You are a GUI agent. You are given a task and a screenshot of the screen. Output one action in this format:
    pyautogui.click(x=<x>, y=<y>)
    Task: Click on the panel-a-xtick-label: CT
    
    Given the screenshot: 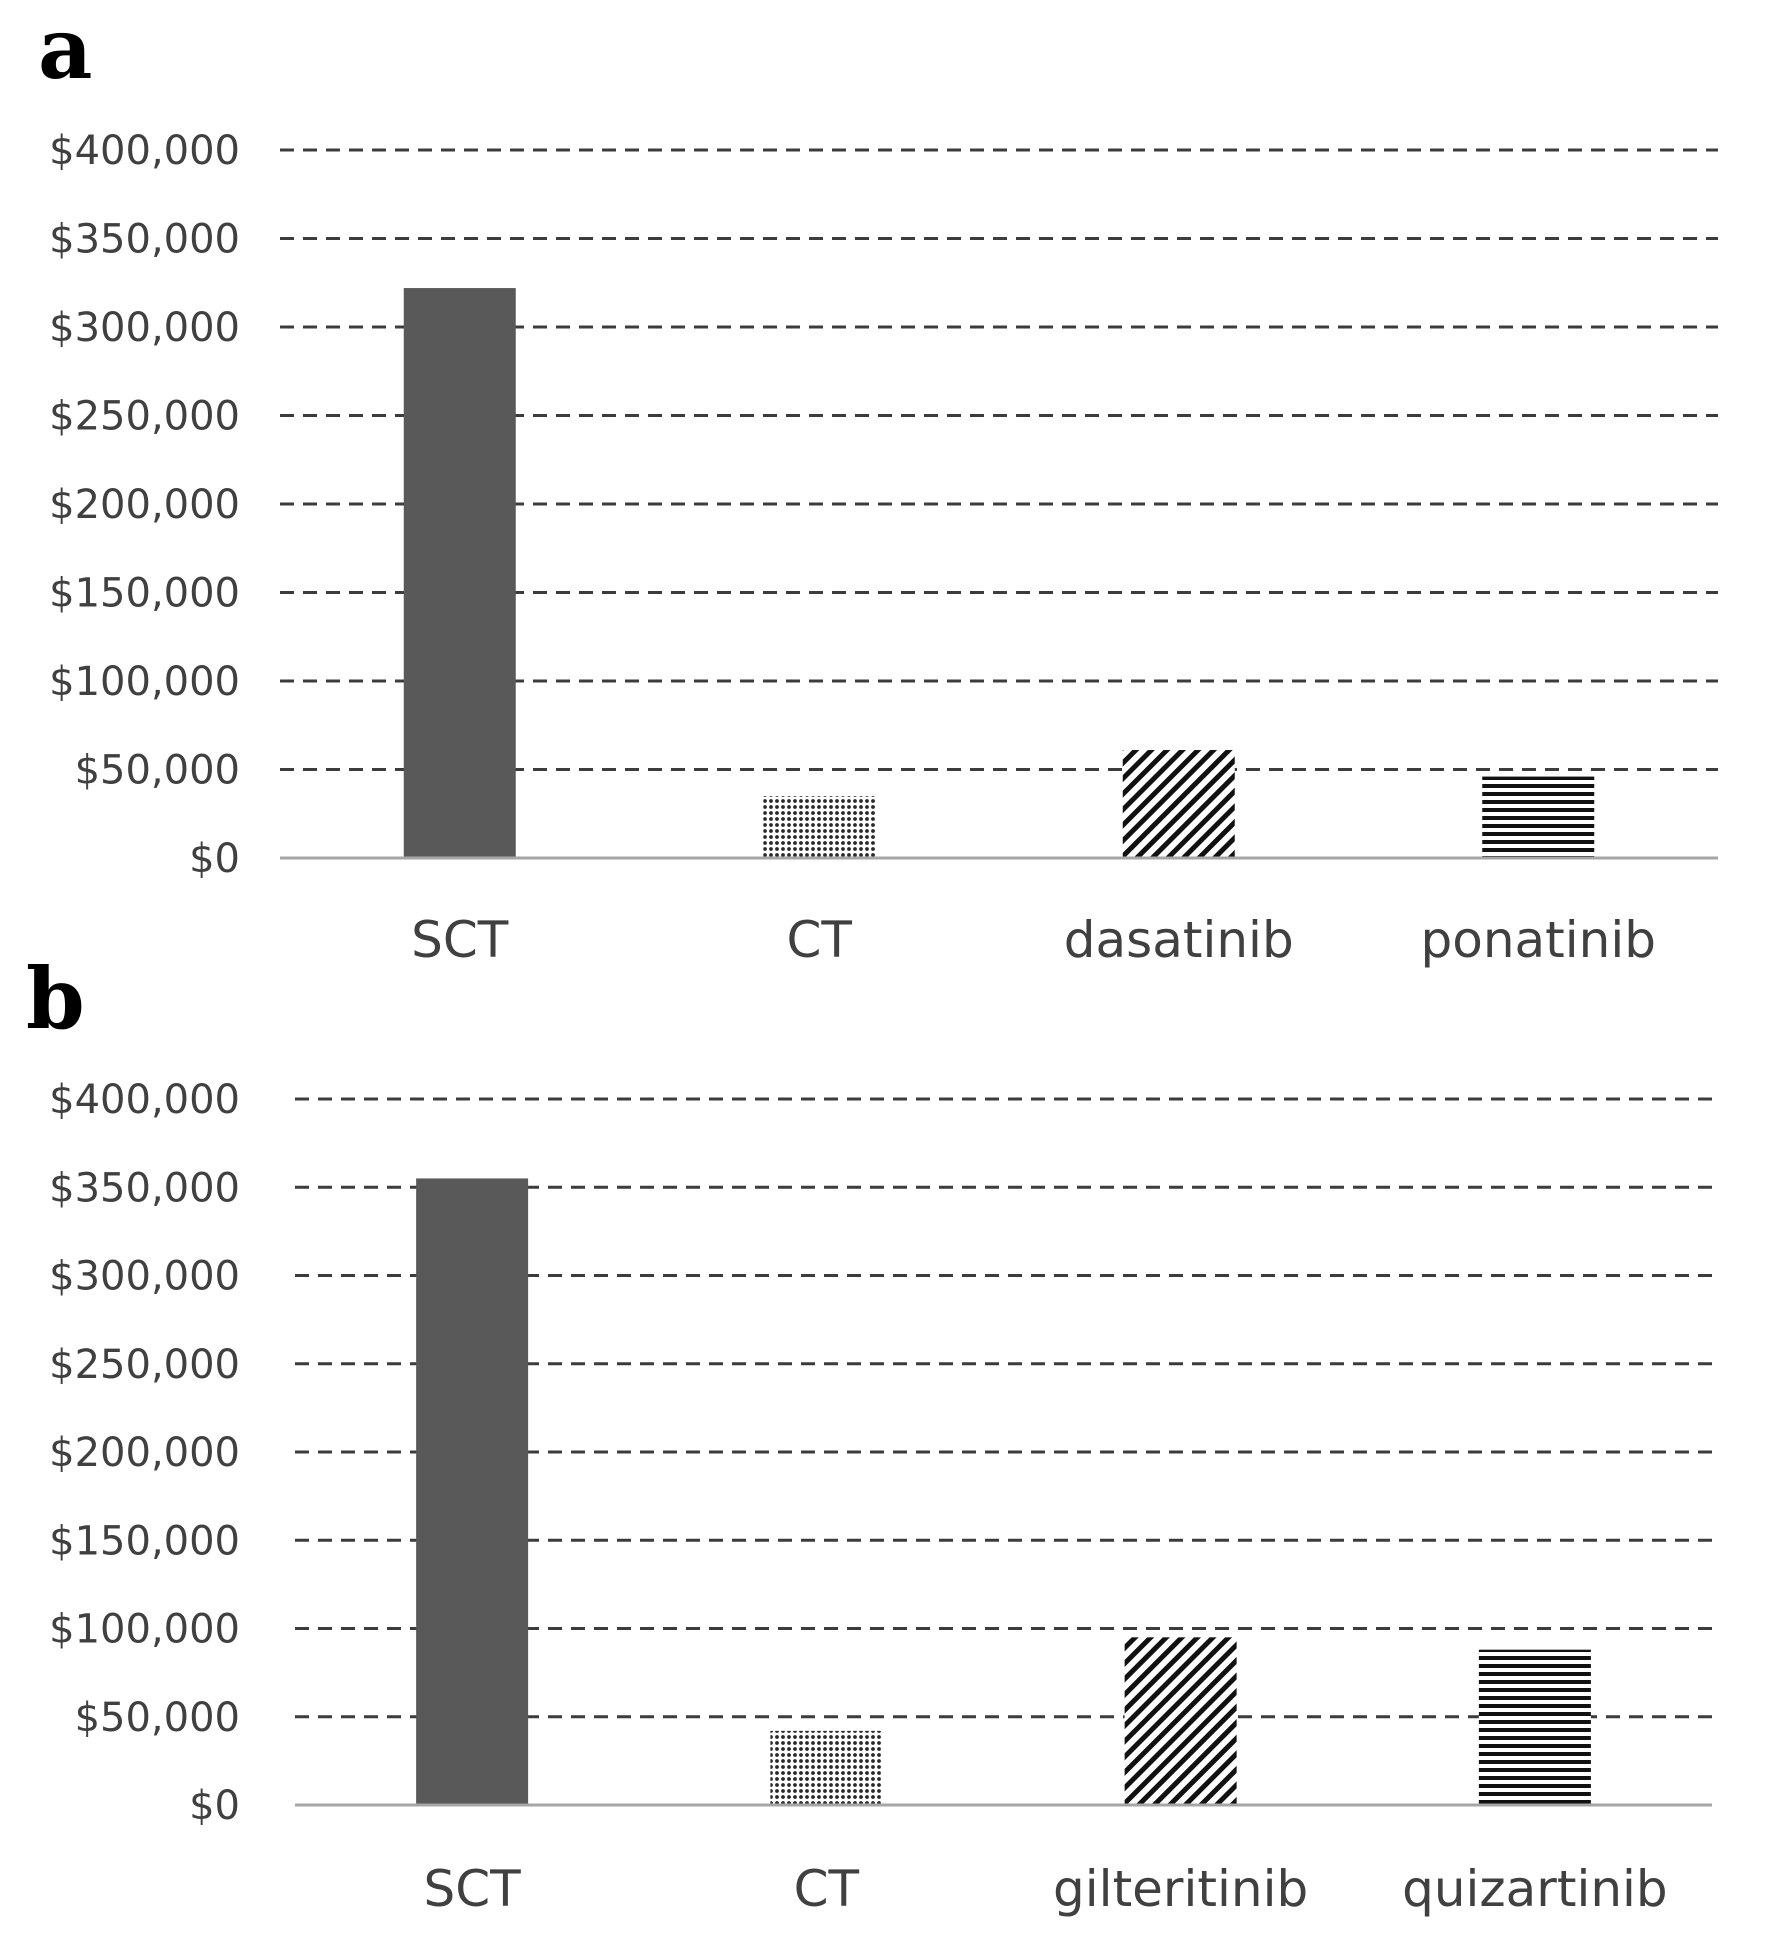 What is the action you would take?
    pyautogui.click(x=820, y=940)
    